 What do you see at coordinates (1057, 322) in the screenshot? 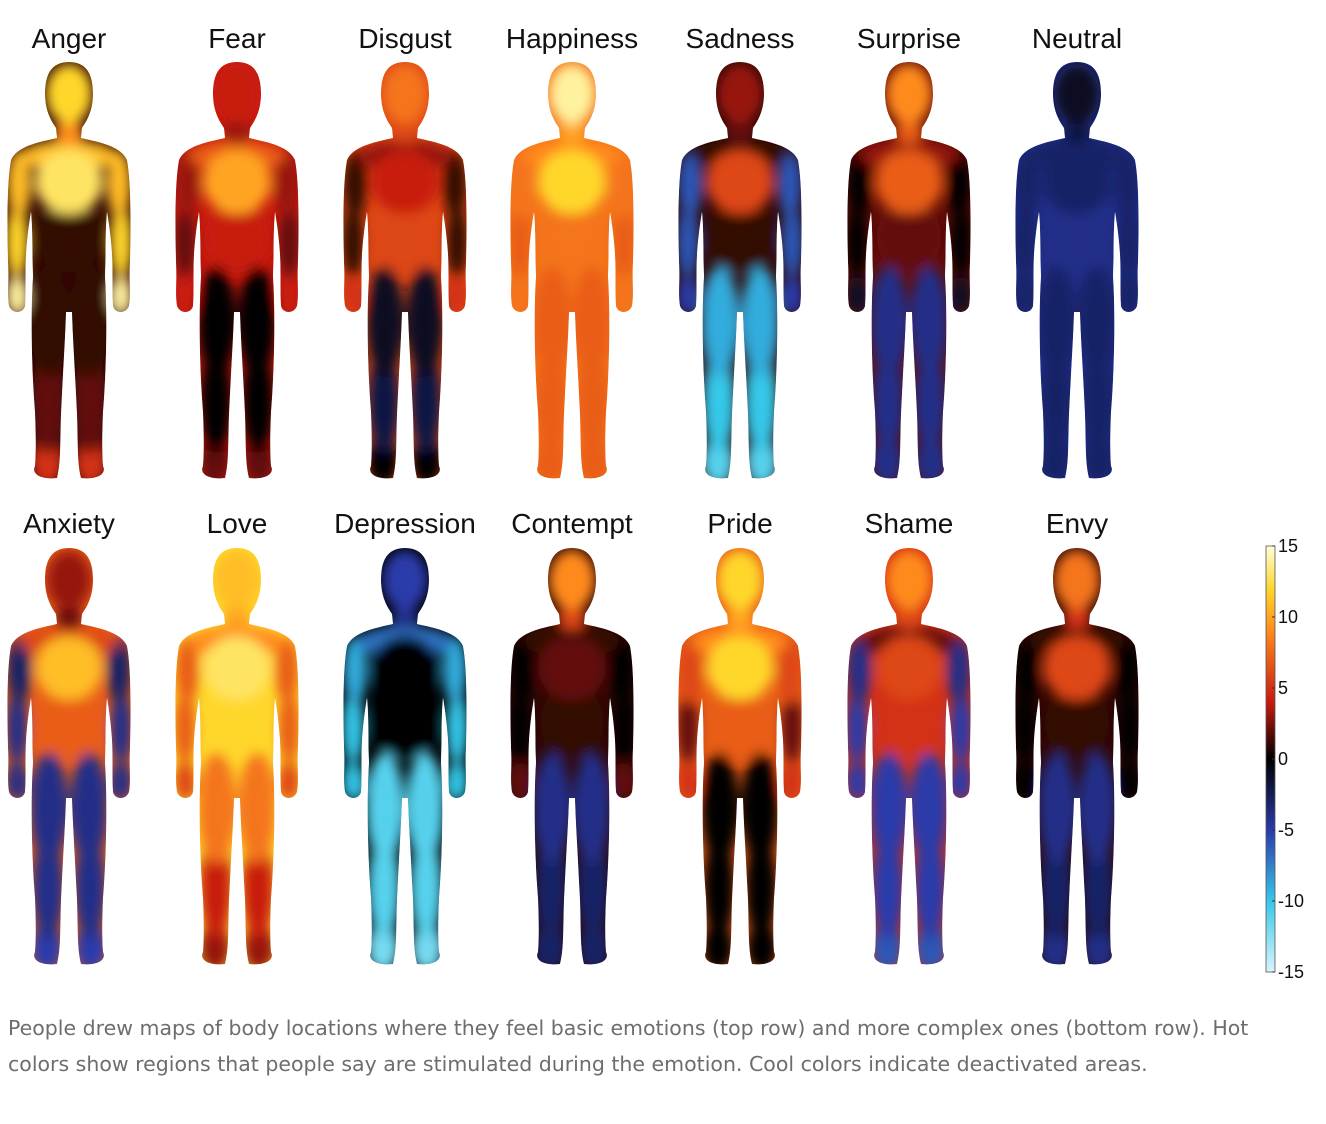
I see `region-upper-leg-neutral-left` at bounding box center [1057, 322].